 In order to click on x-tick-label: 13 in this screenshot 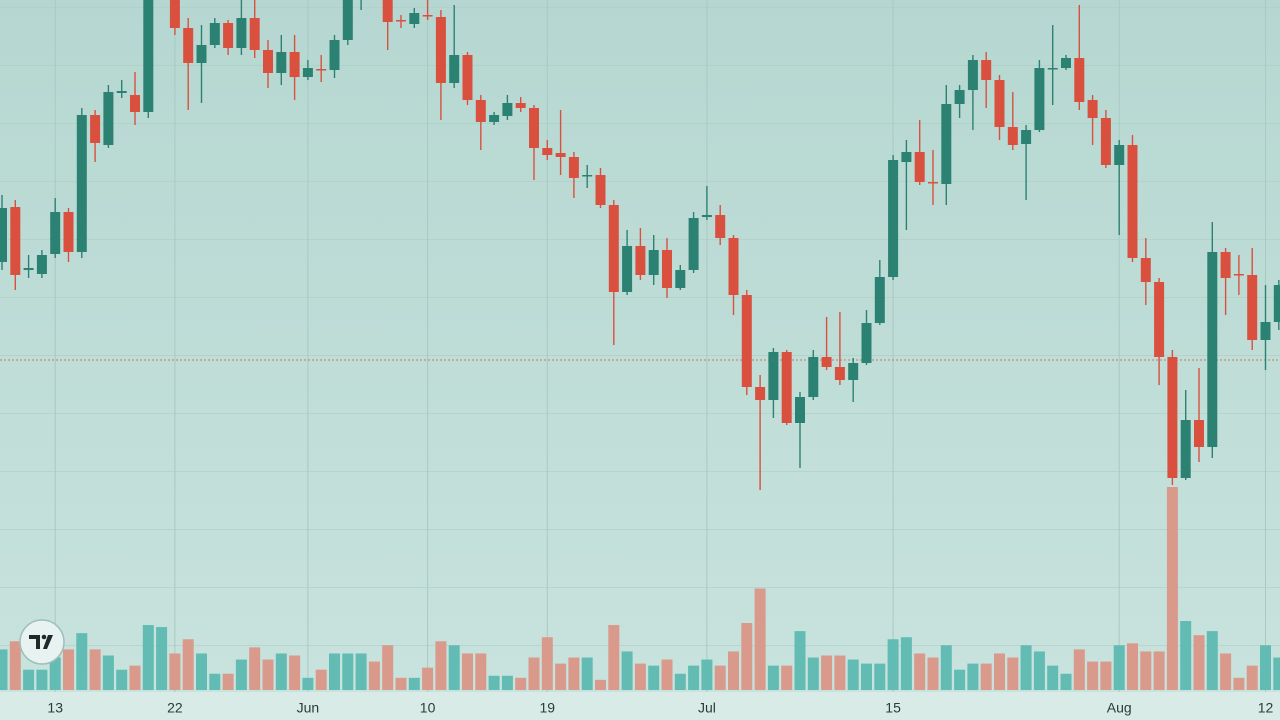, I will do `click(55, 708)`.